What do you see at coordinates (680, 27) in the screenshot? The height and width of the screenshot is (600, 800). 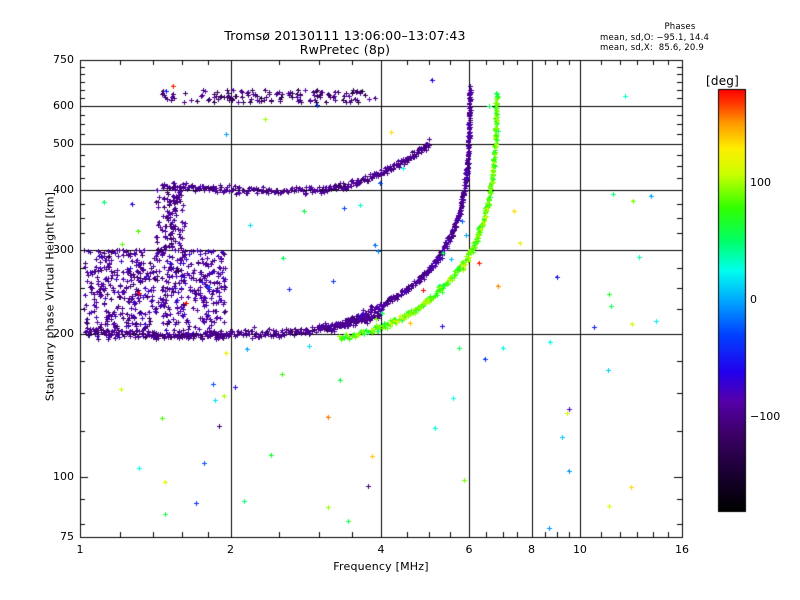 I see `phases-heading: Phases` at bounding box center [680, 27].